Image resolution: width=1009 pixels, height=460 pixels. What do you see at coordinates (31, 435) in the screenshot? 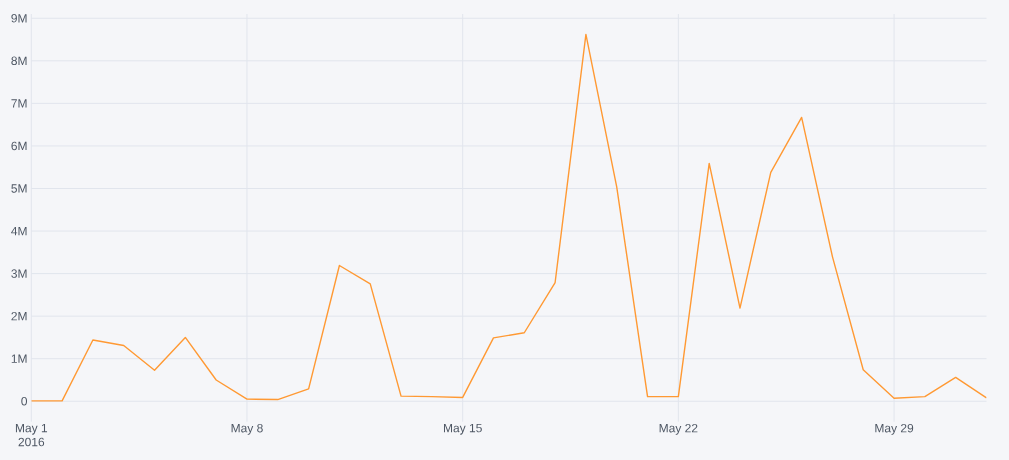
I see `x-tick-label: May 1 2016` at bounding box center [31, 435].